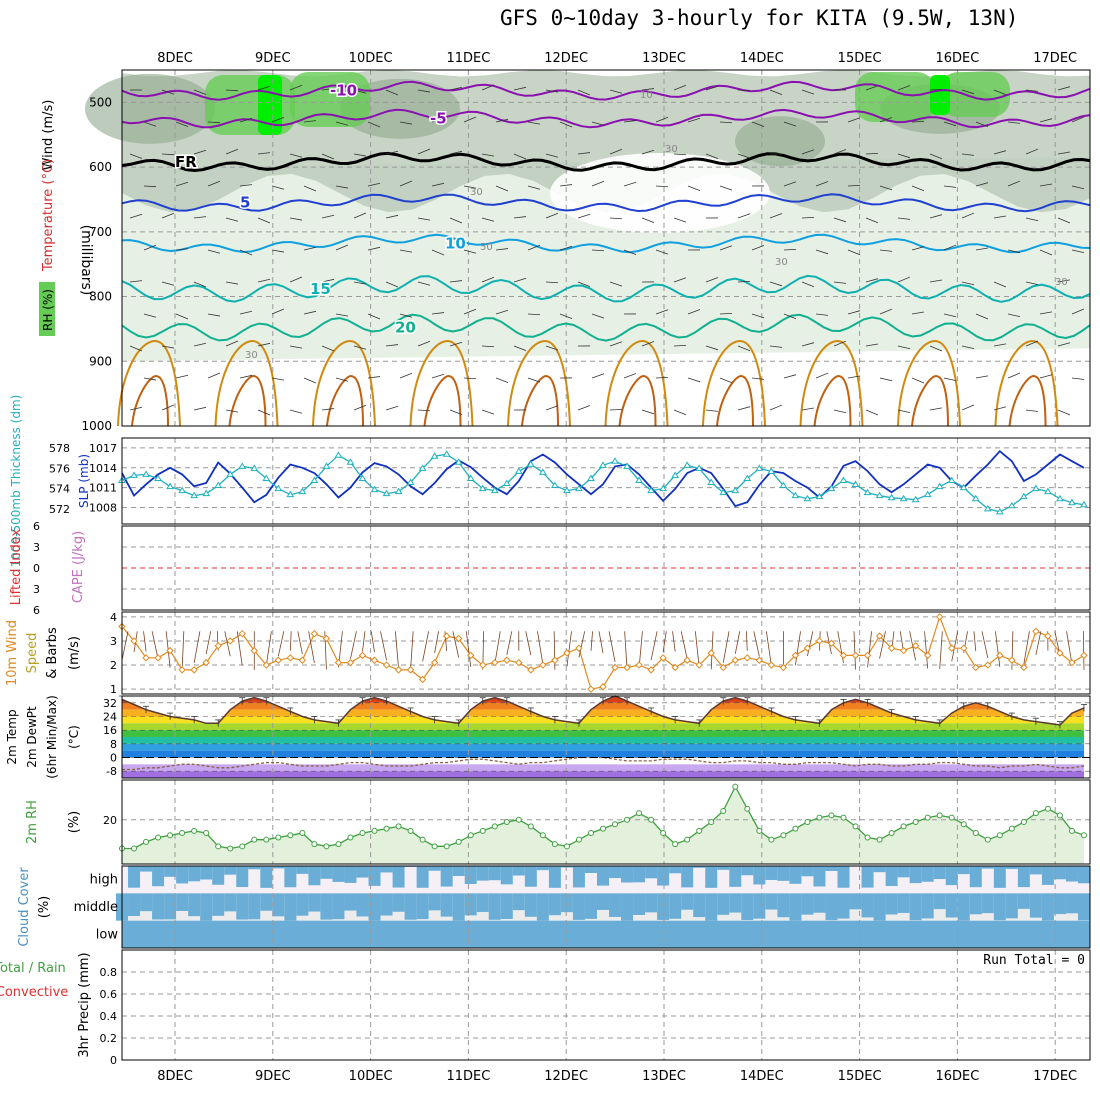  What do you see at coordinates (405, 328) in the screenshot?
I see `temp-contour-label: 20` at bounding box center [405, 328].